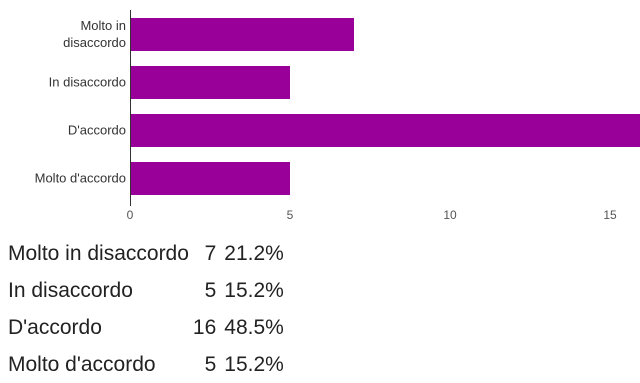  What do you see at coordinates (80, 178) in the screenshot?
I see `category-label: Molto d'accordo` at bounding box center [80, 178].